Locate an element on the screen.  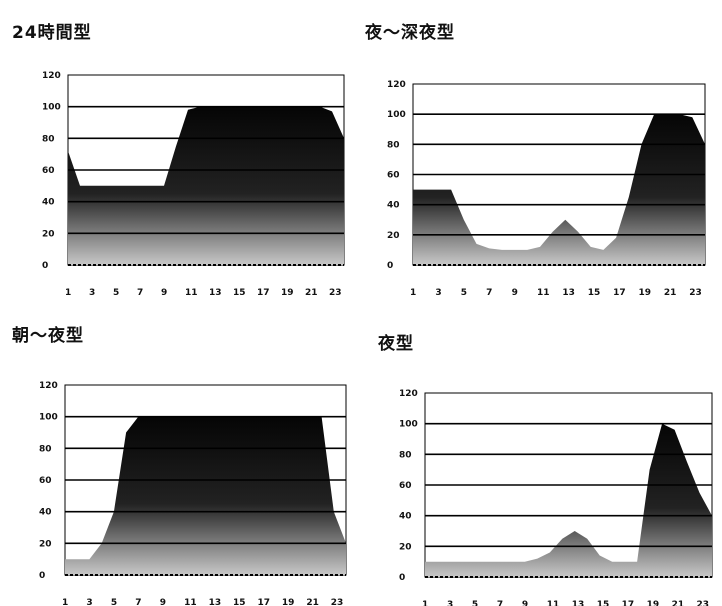
chart-title: 朝～夜型 is located at coordinates (48, 336).